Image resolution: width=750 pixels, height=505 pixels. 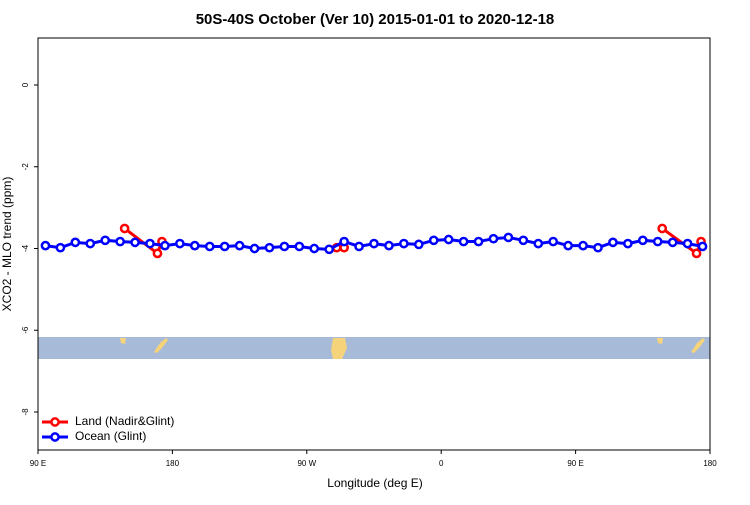 I want to click on y-axis-label: XCO2 - MLO trend (ppm), so click(x=7, y=244).